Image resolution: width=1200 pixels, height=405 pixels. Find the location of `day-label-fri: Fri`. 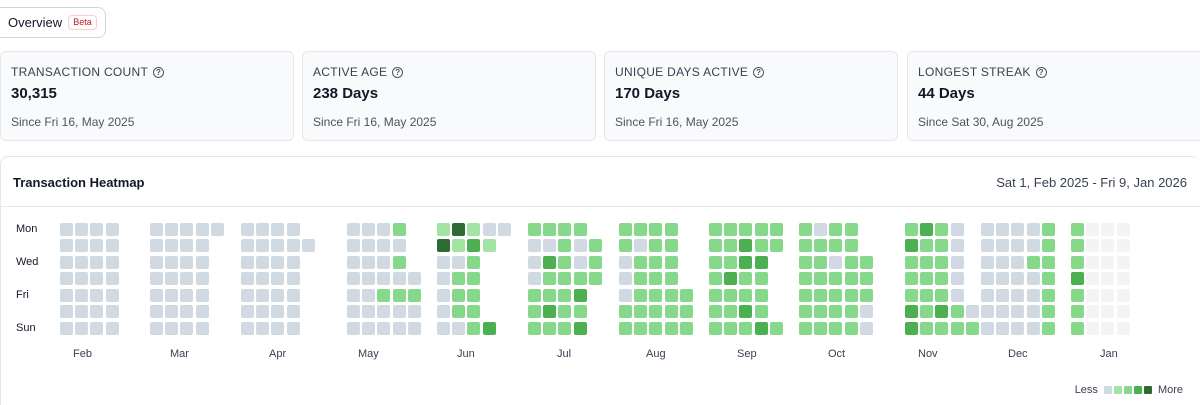

day-label-fri: Fri is located at coordinates (22, 295).